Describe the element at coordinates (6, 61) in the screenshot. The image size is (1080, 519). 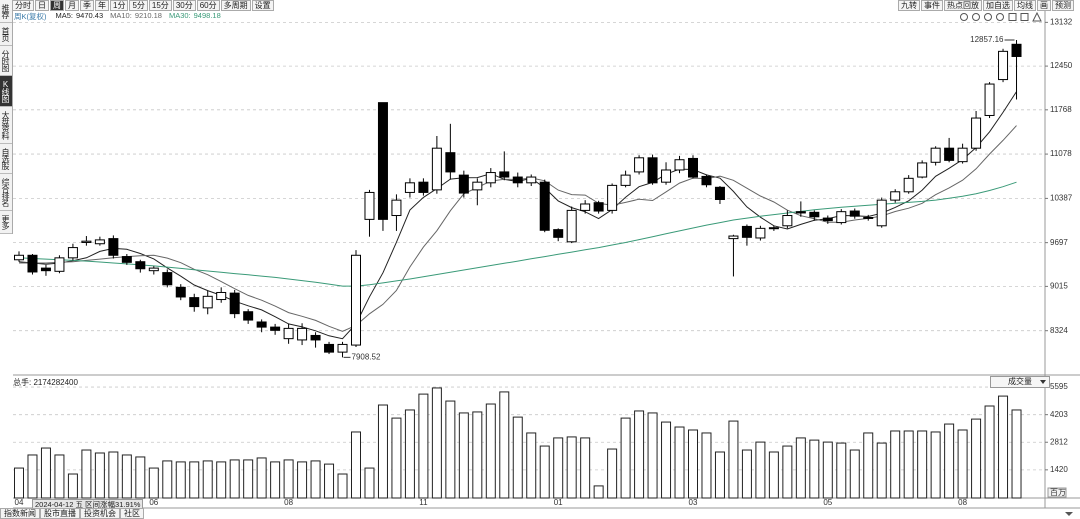
I see `sidebar-tab: 分时图` at that location.